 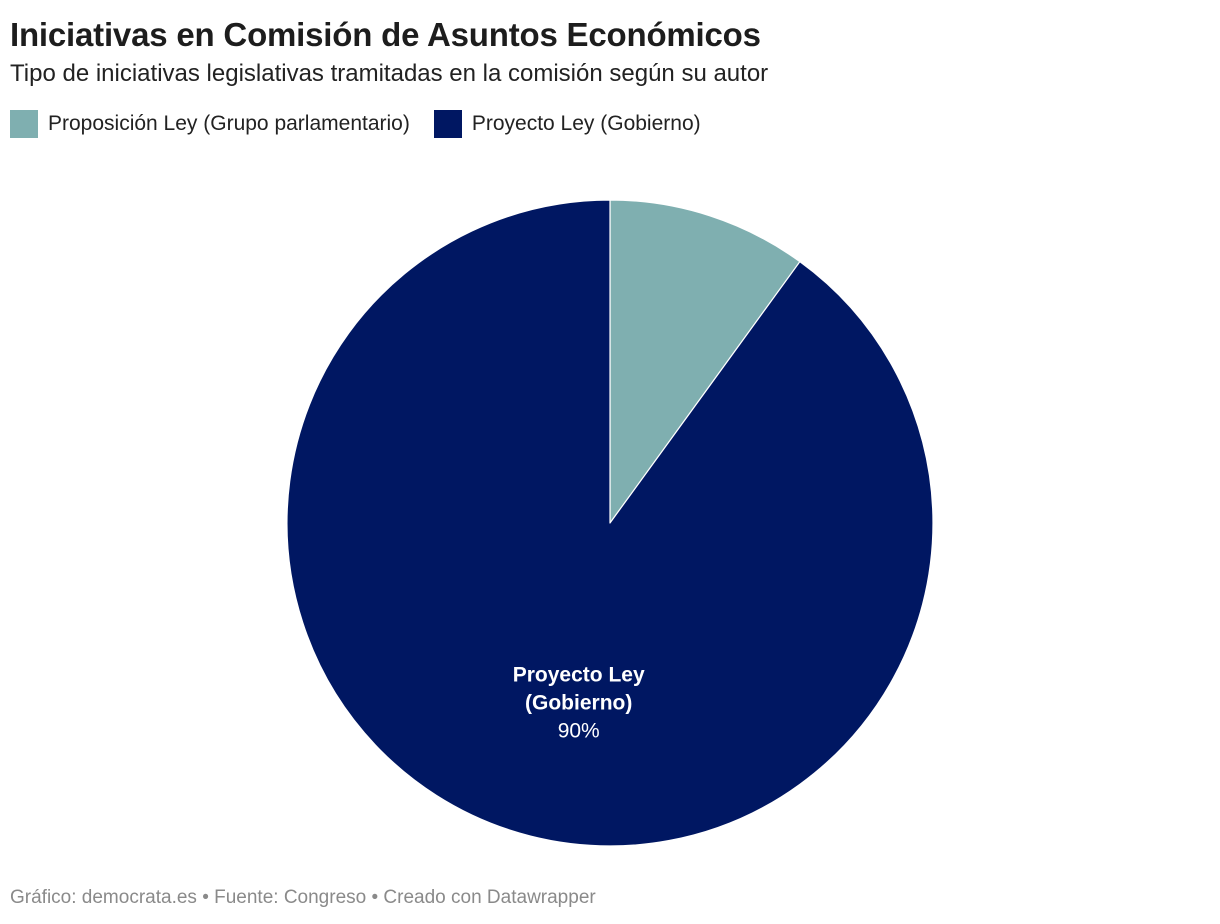 What do you see at coordinates (24, 124) in the screenshot?
I see `legend-swatch-proposicion` at bounding box center [24, 124].